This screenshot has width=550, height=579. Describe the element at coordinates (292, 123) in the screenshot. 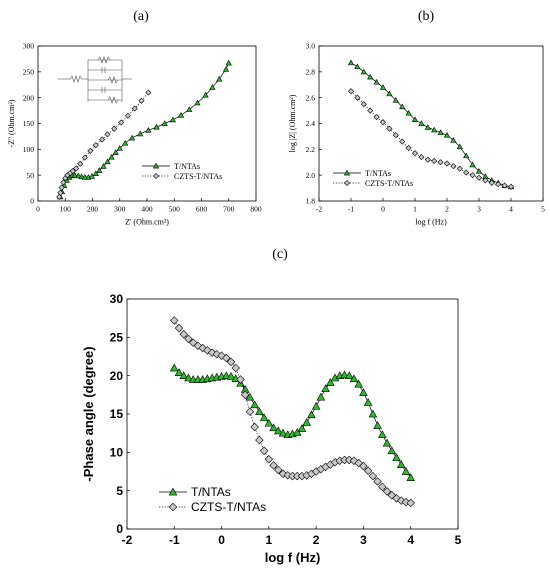

I see `y-axis-label: log |Z| (Ohm.cm²)` at that location.